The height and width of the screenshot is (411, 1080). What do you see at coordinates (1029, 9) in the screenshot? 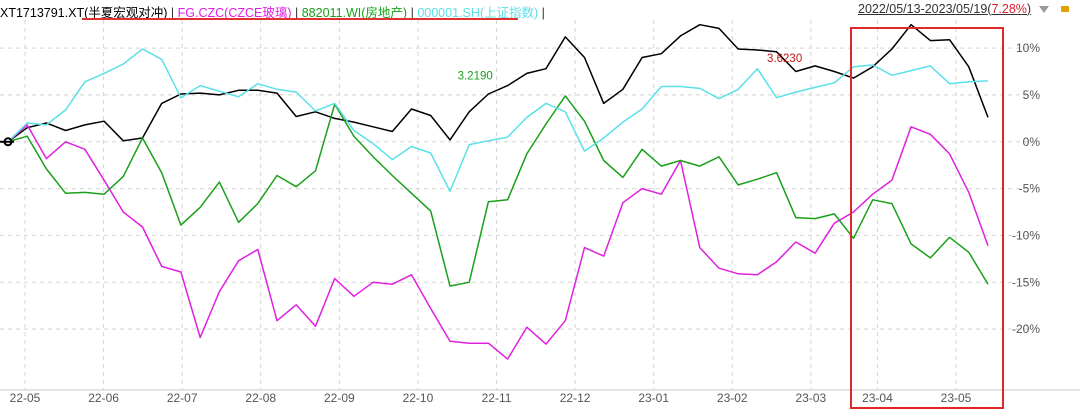
I see `date-range-paren-close: )` at bounding box center [1029, 9].